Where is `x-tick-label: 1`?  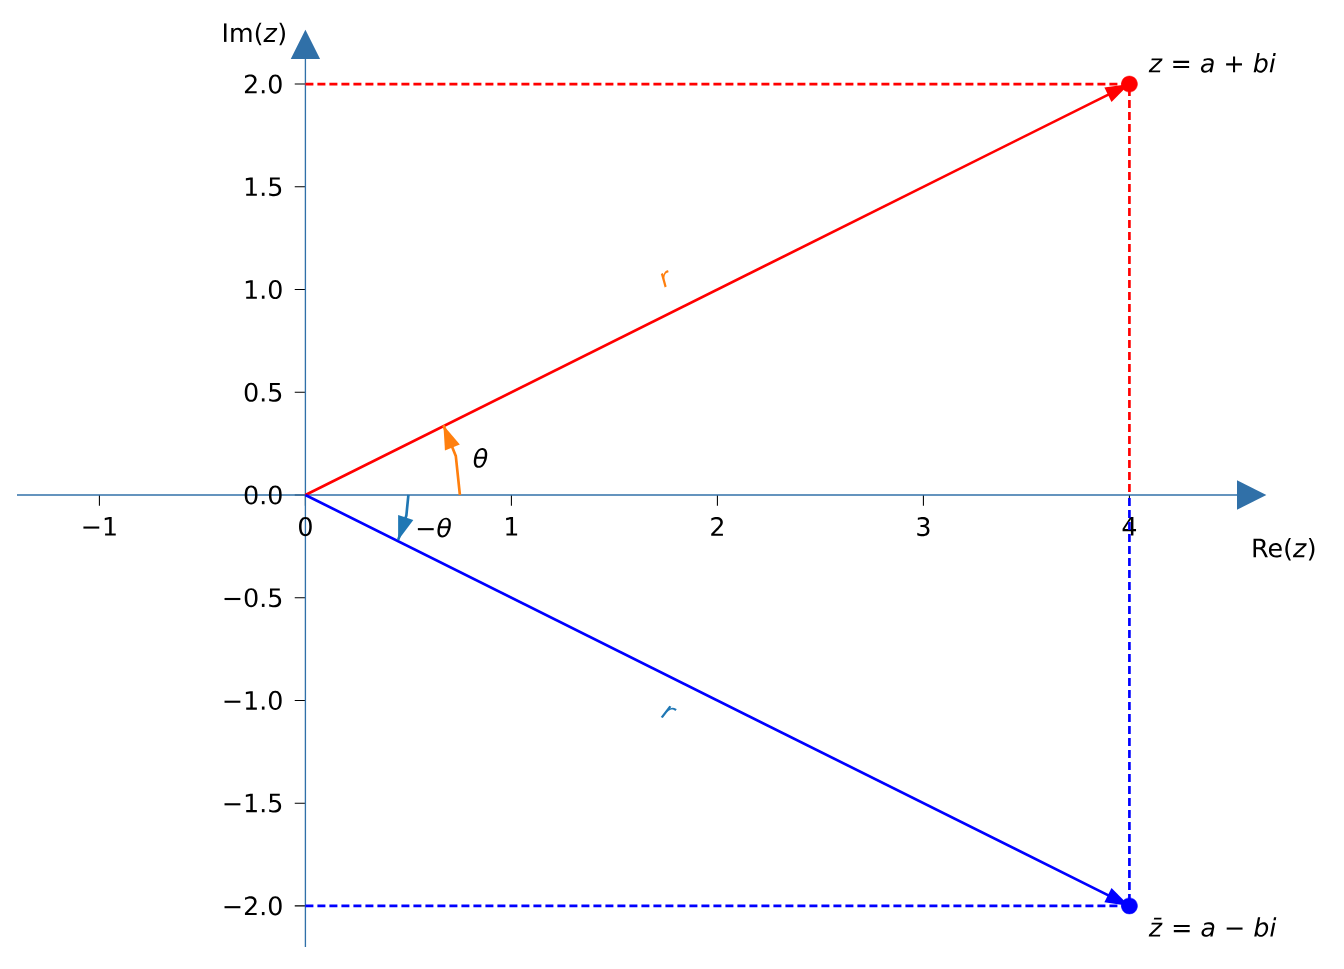
x-tick-label: 1 is located at coordinates (512, 526).